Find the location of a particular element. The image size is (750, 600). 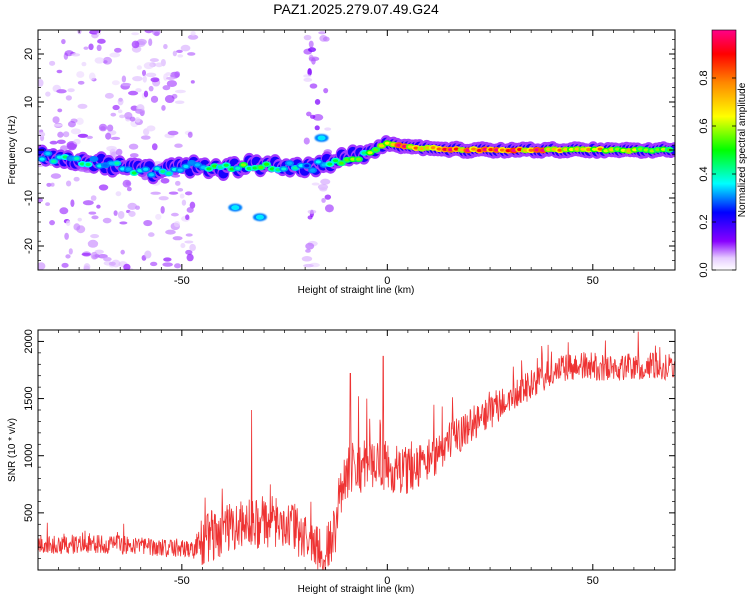

colorbar-tick-label: 0.4 is located at coordinates (704, 173).